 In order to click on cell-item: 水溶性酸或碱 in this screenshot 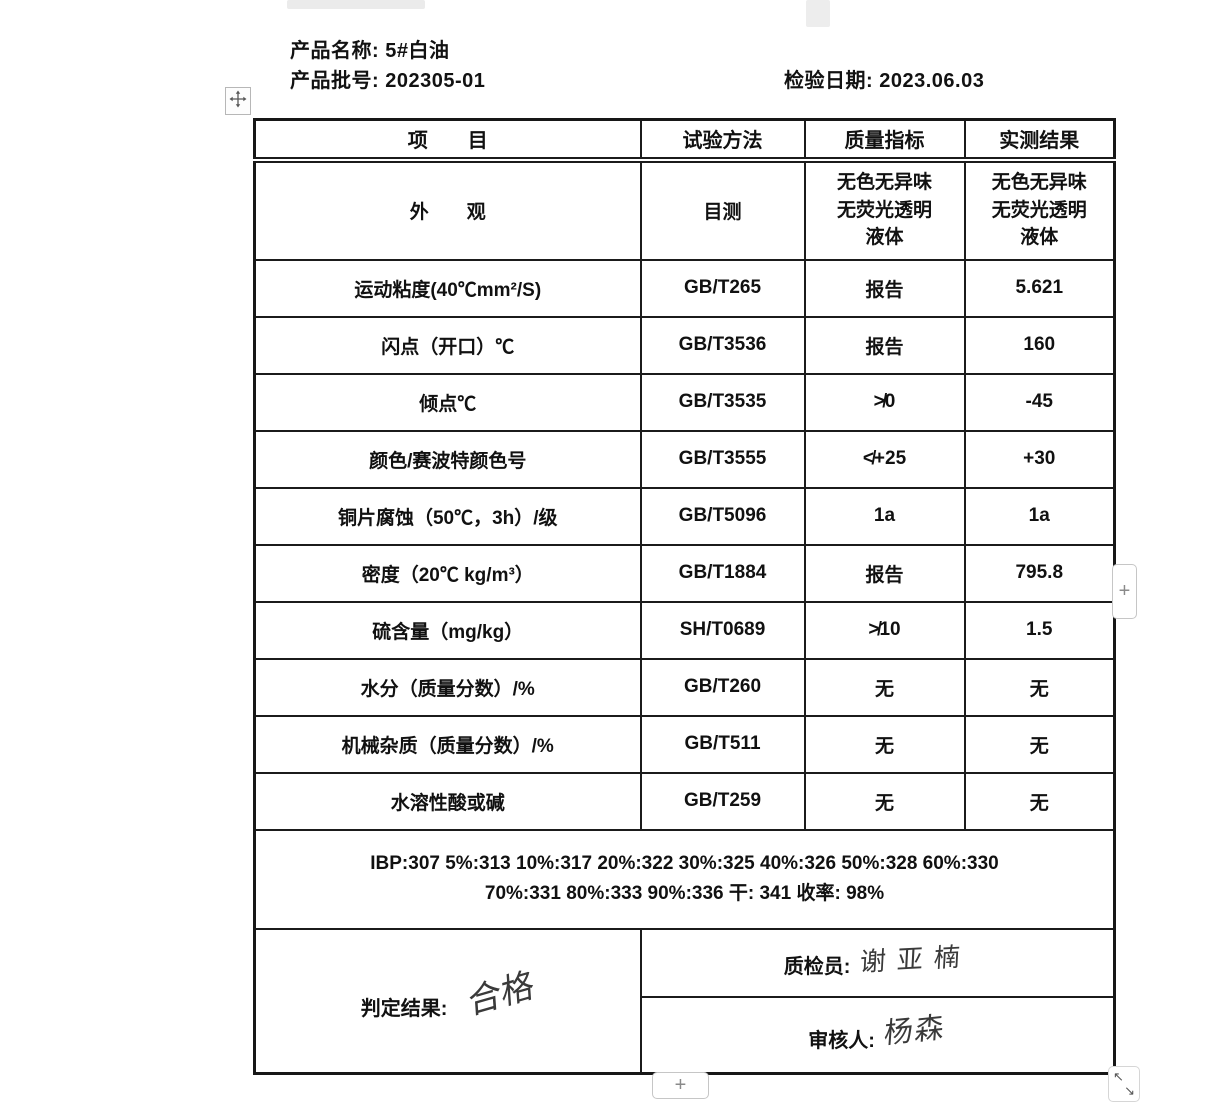, I will do `click(447, 801)`.